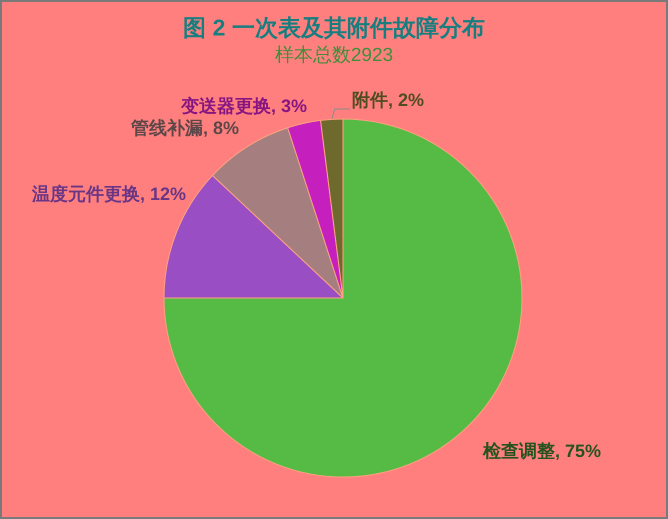 The height and width of the screenshot is (519, 668). Describe the element at coordinates (108, 194) in the screenshot. I see `slice-label: 温度元件更换, 12%` at that location.